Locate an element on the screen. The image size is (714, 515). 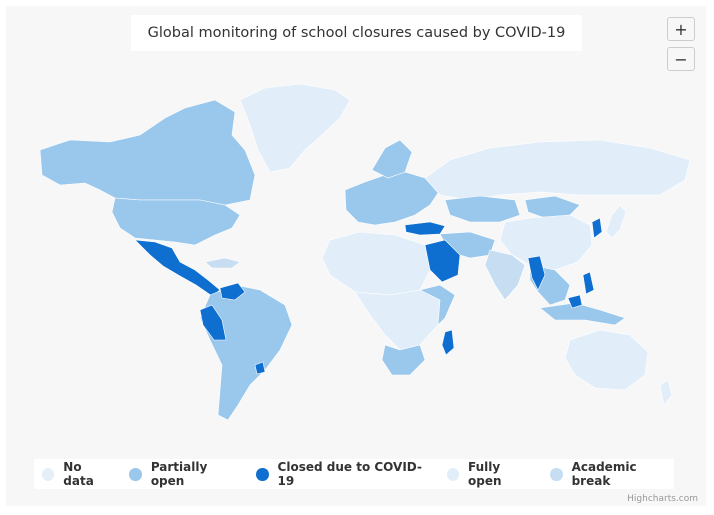
region-east-africa is located at coordinates (437, 305).